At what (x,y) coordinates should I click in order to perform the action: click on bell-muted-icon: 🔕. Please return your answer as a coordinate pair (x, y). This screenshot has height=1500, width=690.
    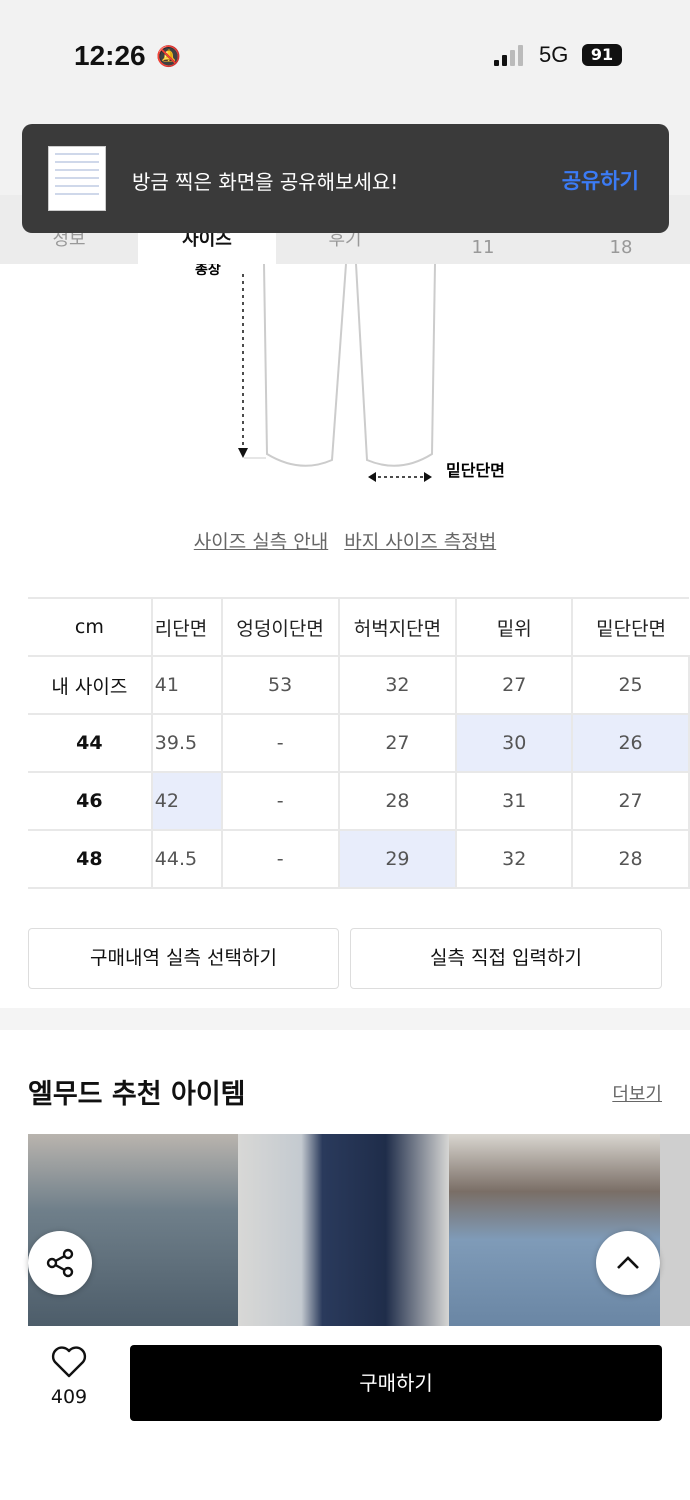
    Looking at the image, I should click on (168, 56).